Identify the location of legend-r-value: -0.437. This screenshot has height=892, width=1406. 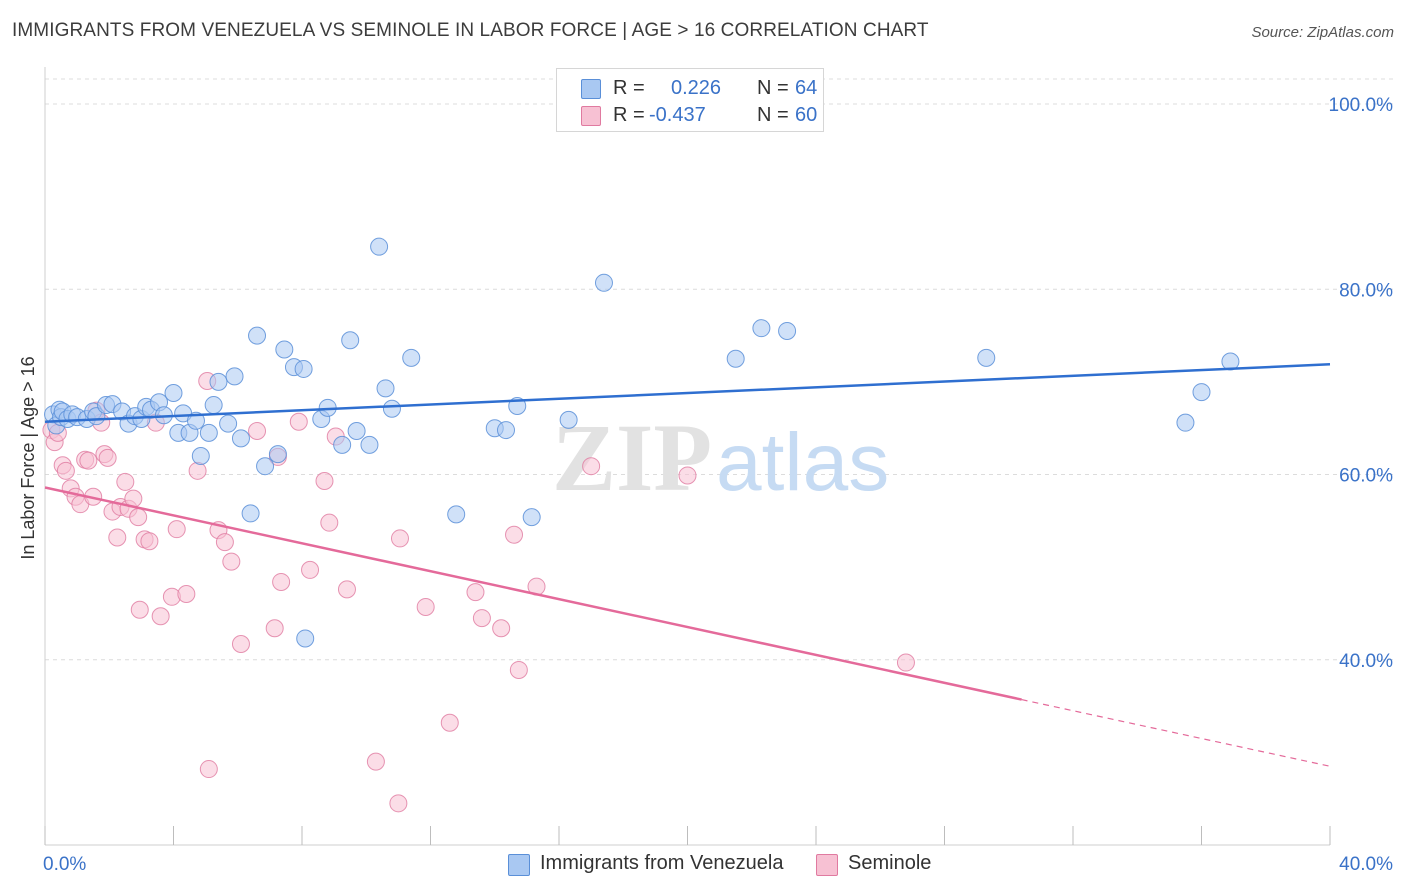
(677, 115).